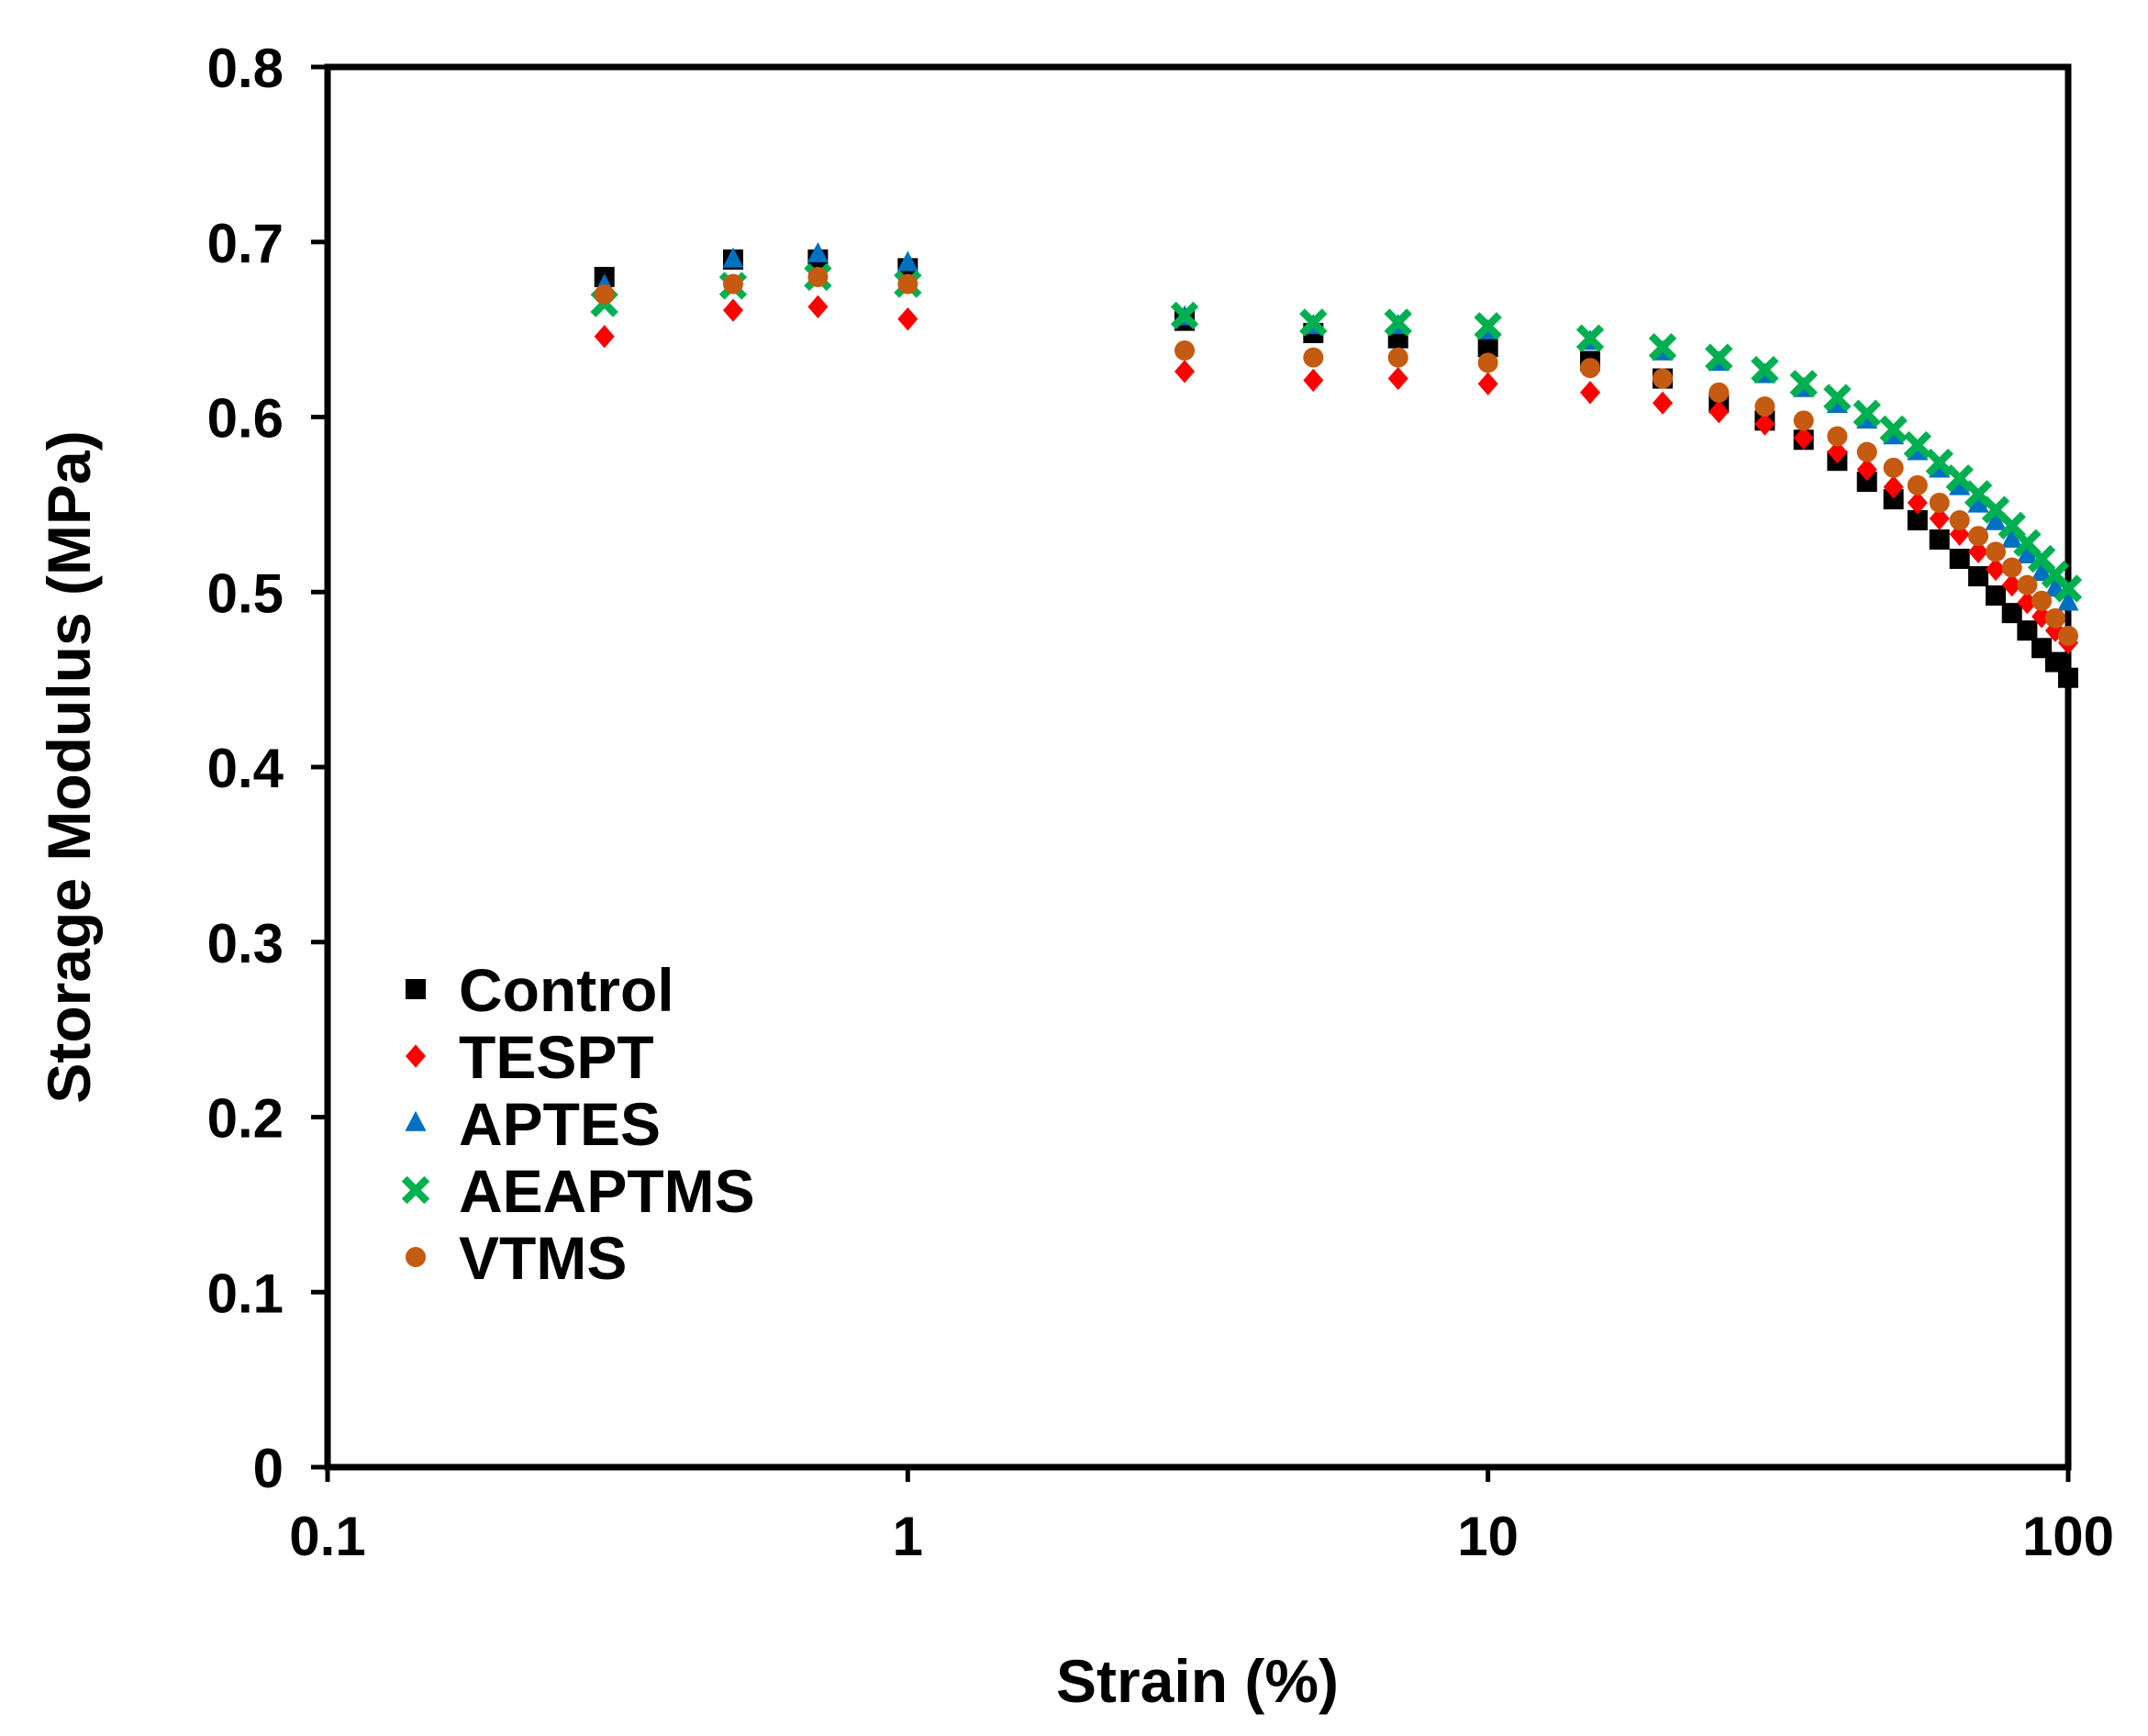  Describe the element at coordinates (1198, 1681) in the screenshot. I see `x-axis-title: Strain (%)` at that location.